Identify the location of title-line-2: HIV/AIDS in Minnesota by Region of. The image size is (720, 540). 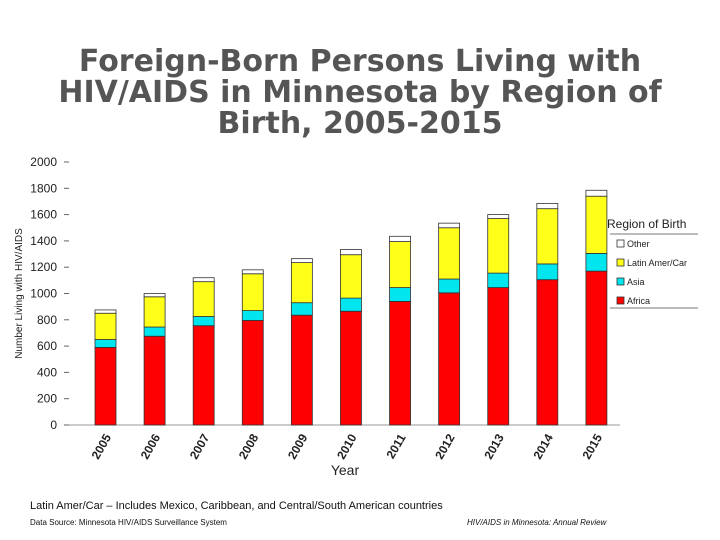
(360, 92).